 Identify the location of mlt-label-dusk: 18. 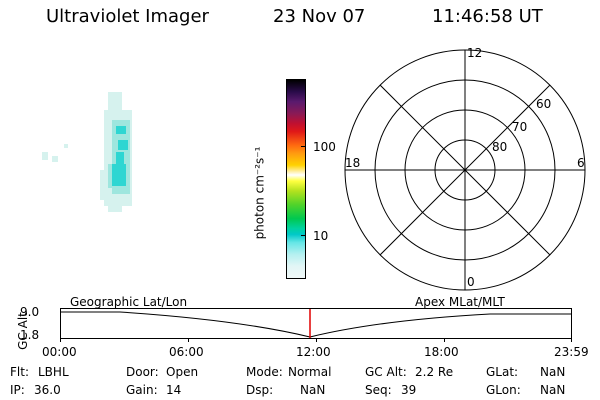
(353, 163).